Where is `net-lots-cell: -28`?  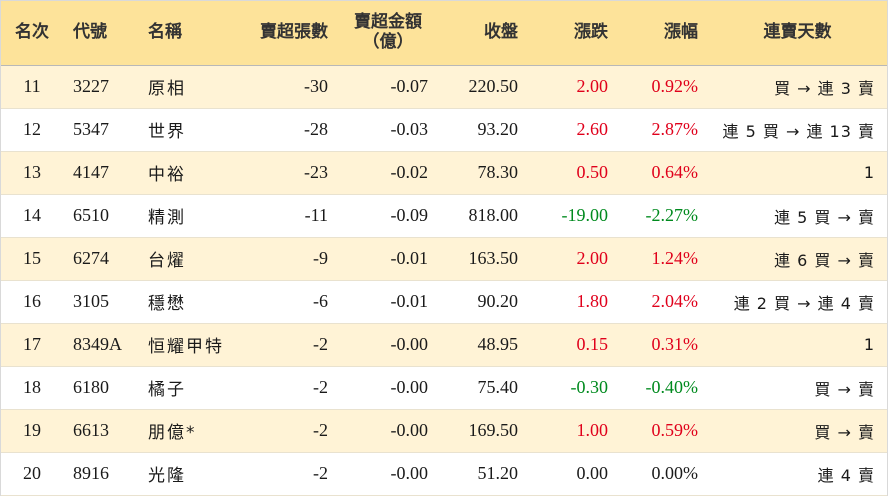 net-lots-cell: -28 is located at coordinates (283, 130).